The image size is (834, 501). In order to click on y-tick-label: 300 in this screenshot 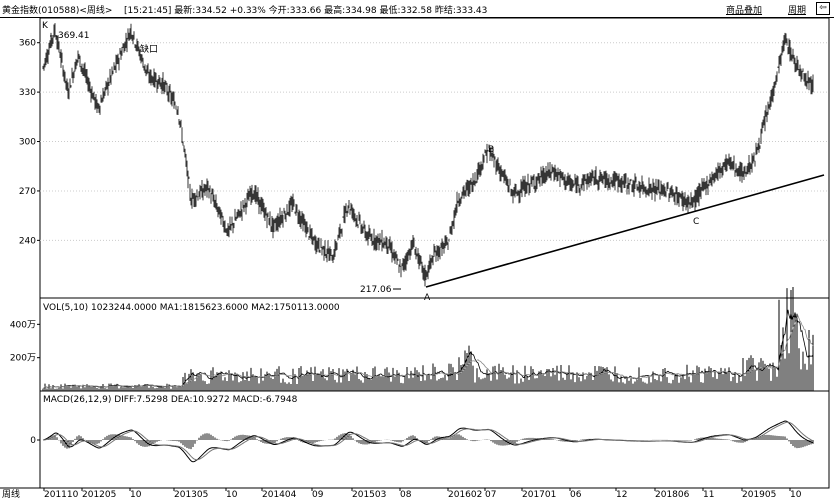, I will do `click(27, 143)`.